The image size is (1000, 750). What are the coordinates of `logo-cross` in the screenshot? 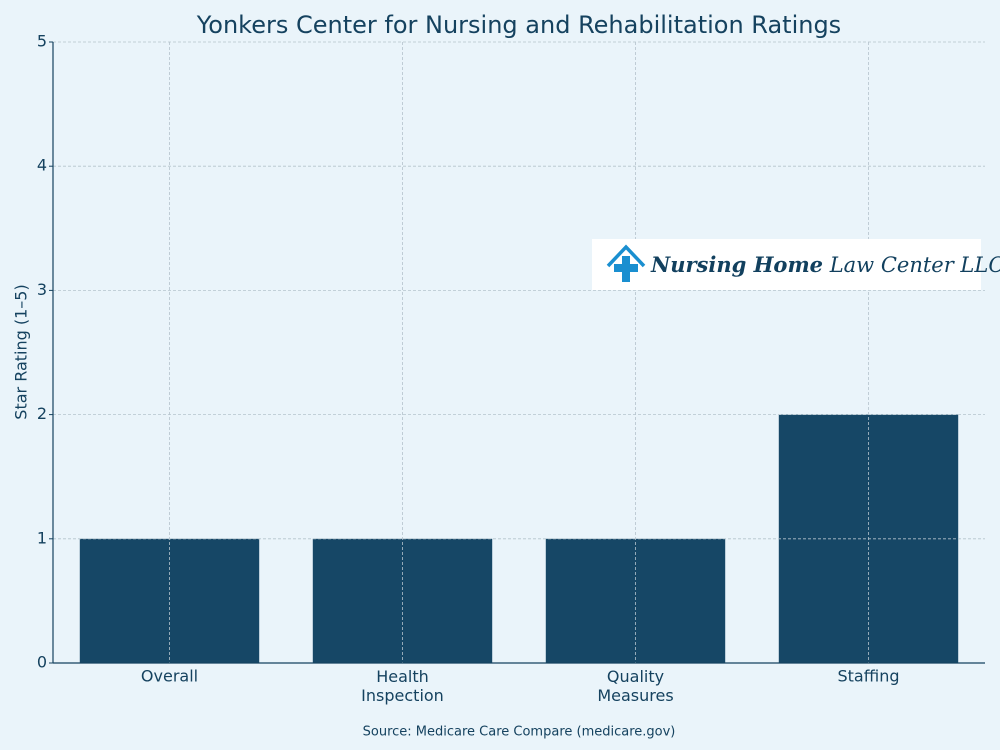 It's located at (626, 268).